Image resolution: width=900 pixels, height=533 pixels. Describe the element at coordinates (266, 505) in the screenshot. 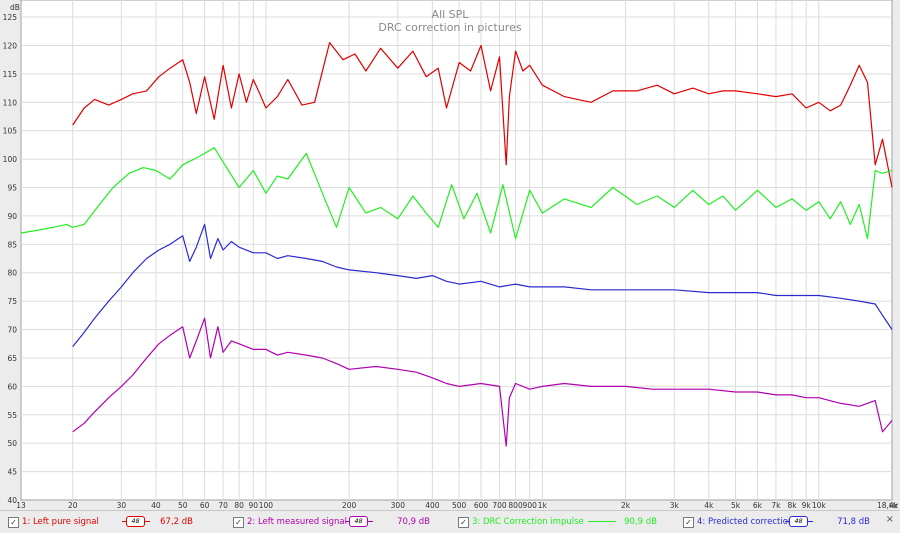

I see `x-tick-label: 100` at that location.